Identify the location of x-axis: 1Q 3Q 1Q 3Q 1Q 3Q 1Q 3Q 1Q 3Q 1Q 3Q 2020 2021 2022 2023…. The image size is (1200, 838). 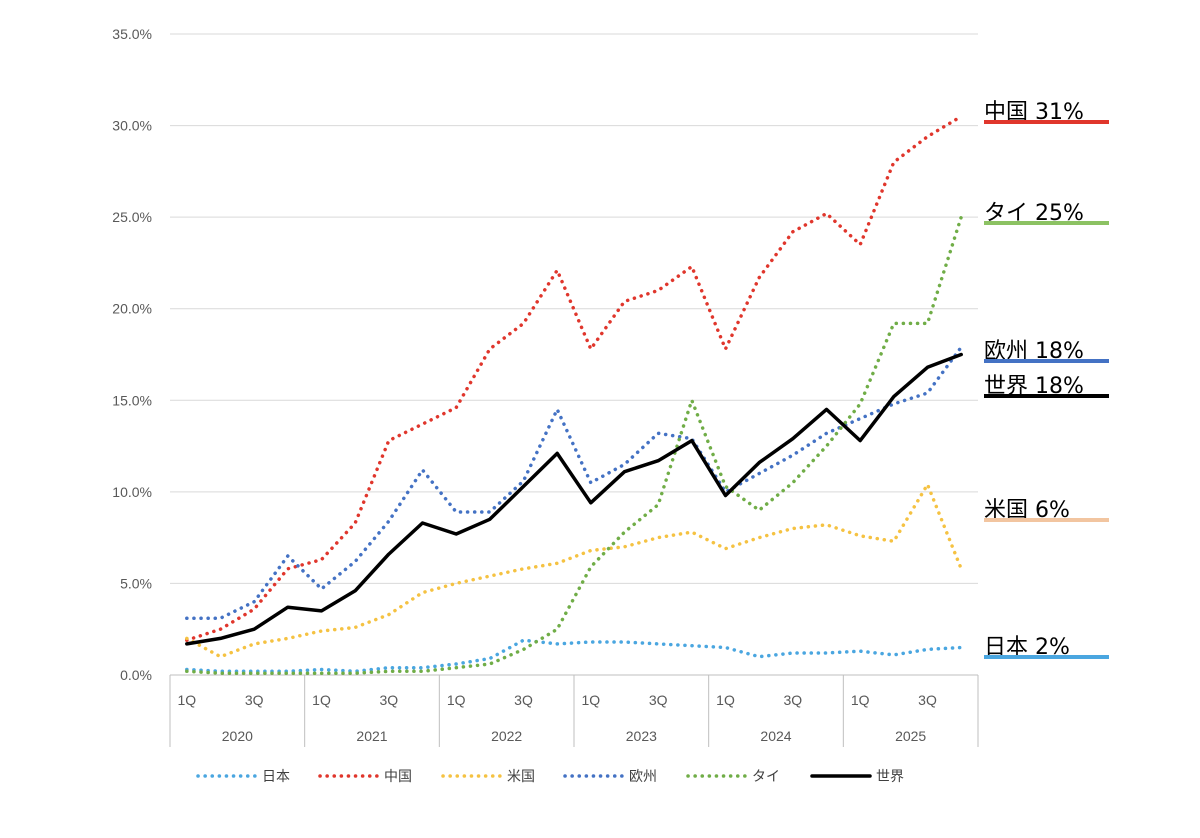
(574, 710).